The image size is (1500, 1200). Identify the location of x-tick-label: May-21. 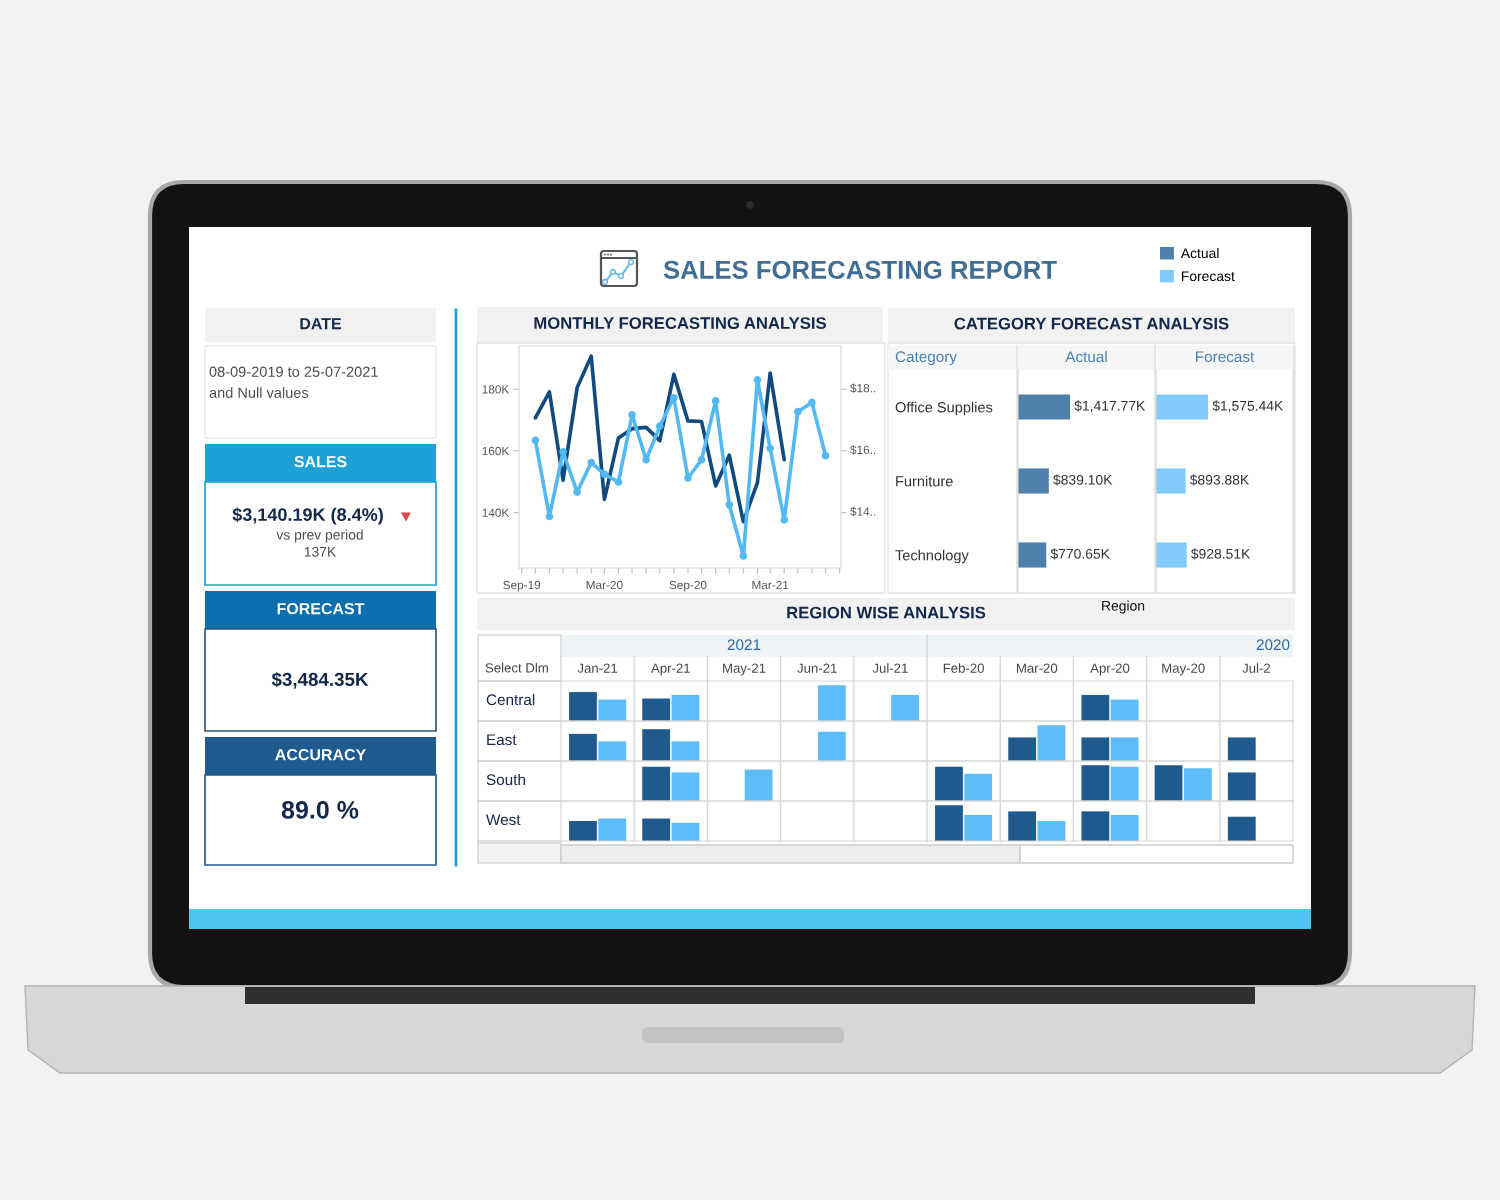
(744, 669).